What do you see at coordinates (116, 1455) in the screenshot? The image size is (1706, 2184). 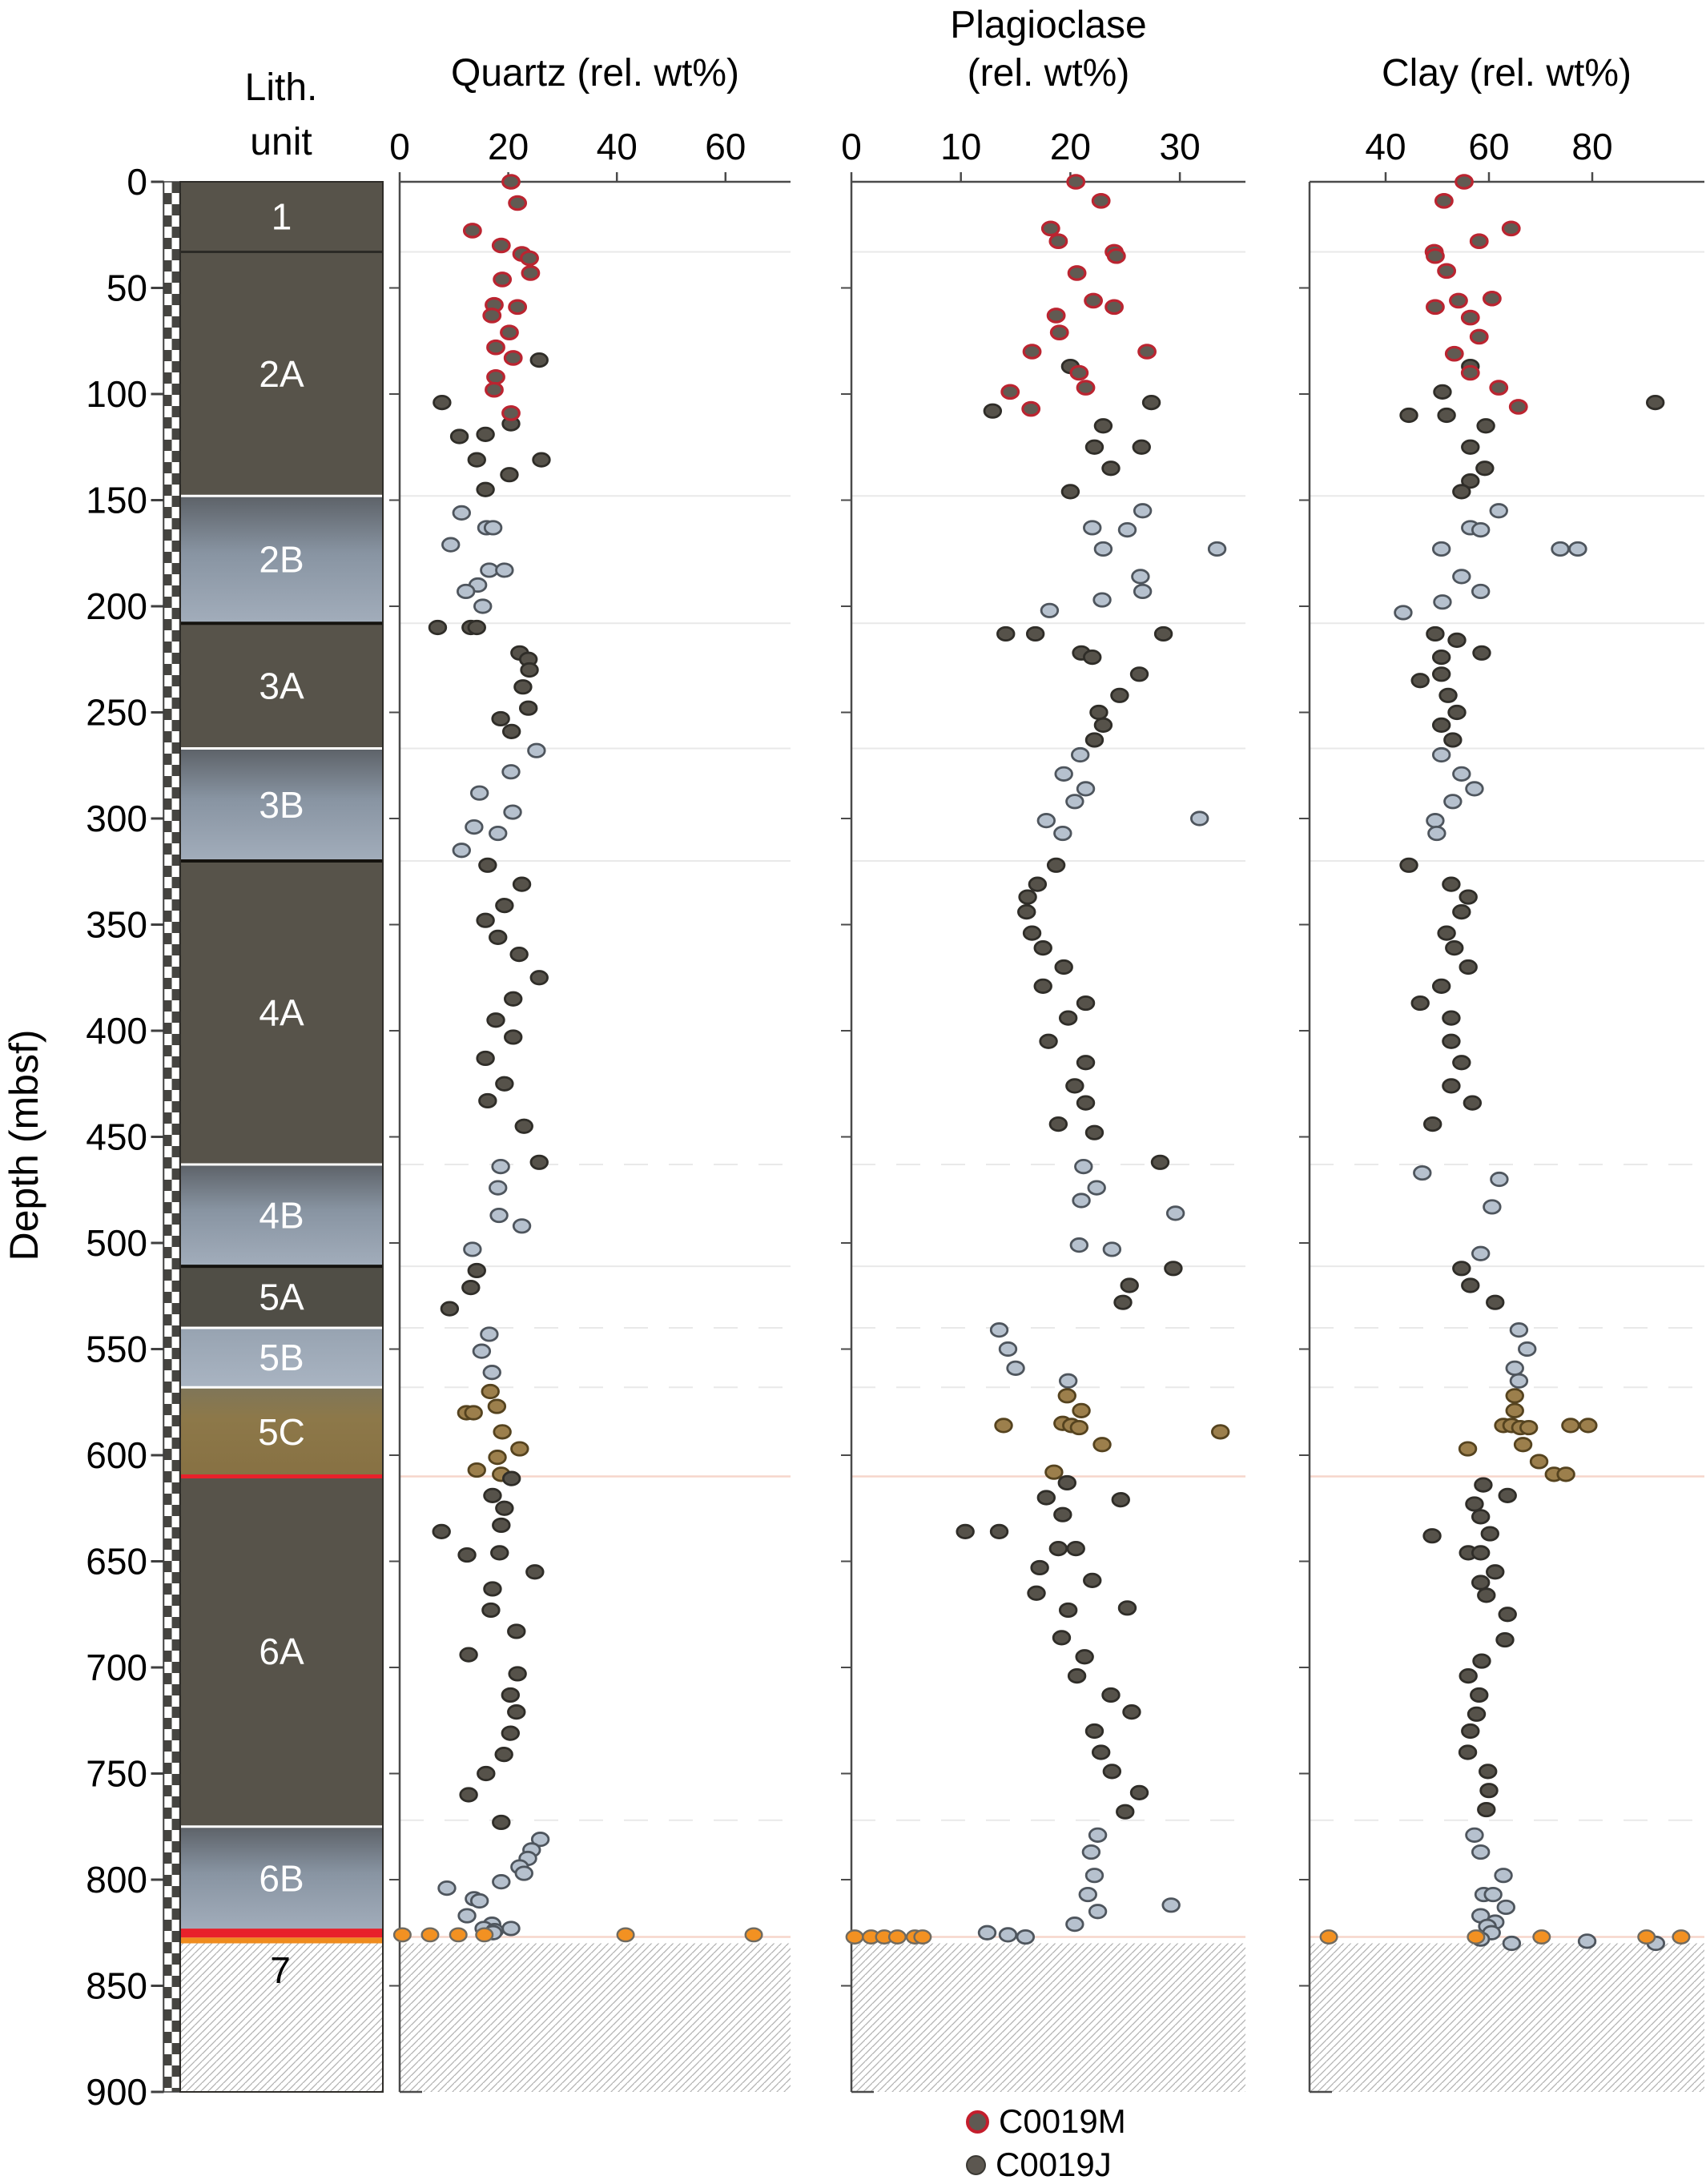 I see `svg-text: 600` at bounding box center [116, 1455].